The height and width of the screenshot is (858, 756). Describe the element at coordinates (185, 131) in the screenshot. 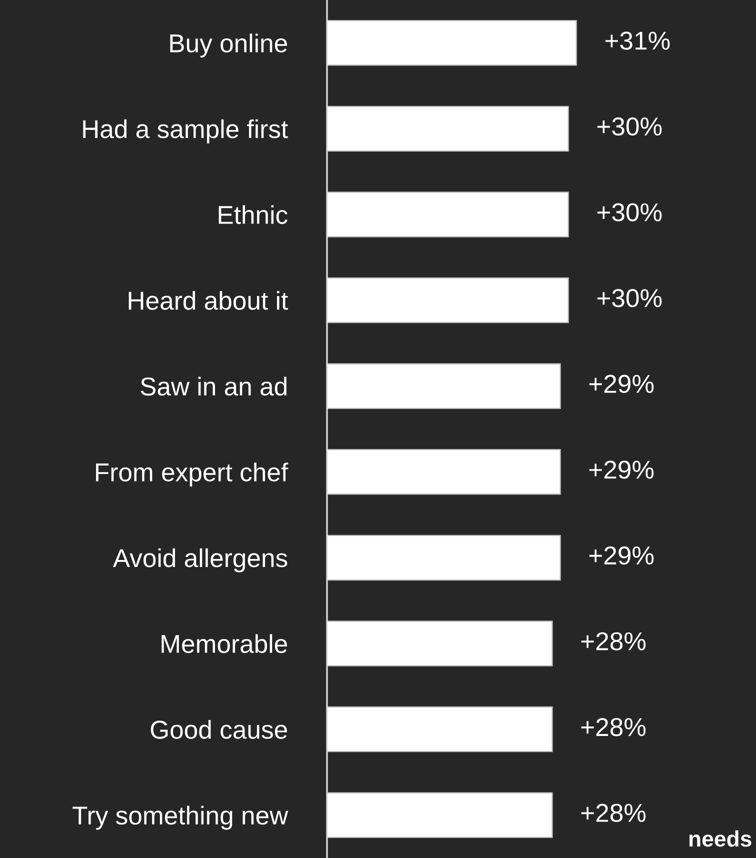

I see `y-tick-label: Had a sample first` at that location.